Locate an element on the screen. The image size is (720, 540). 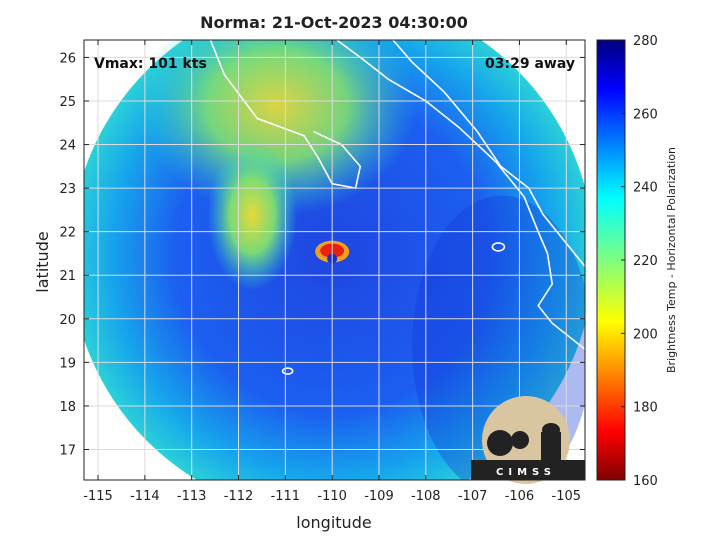
colorbar-tick-label: 220 is located at coordinates (645, 261).